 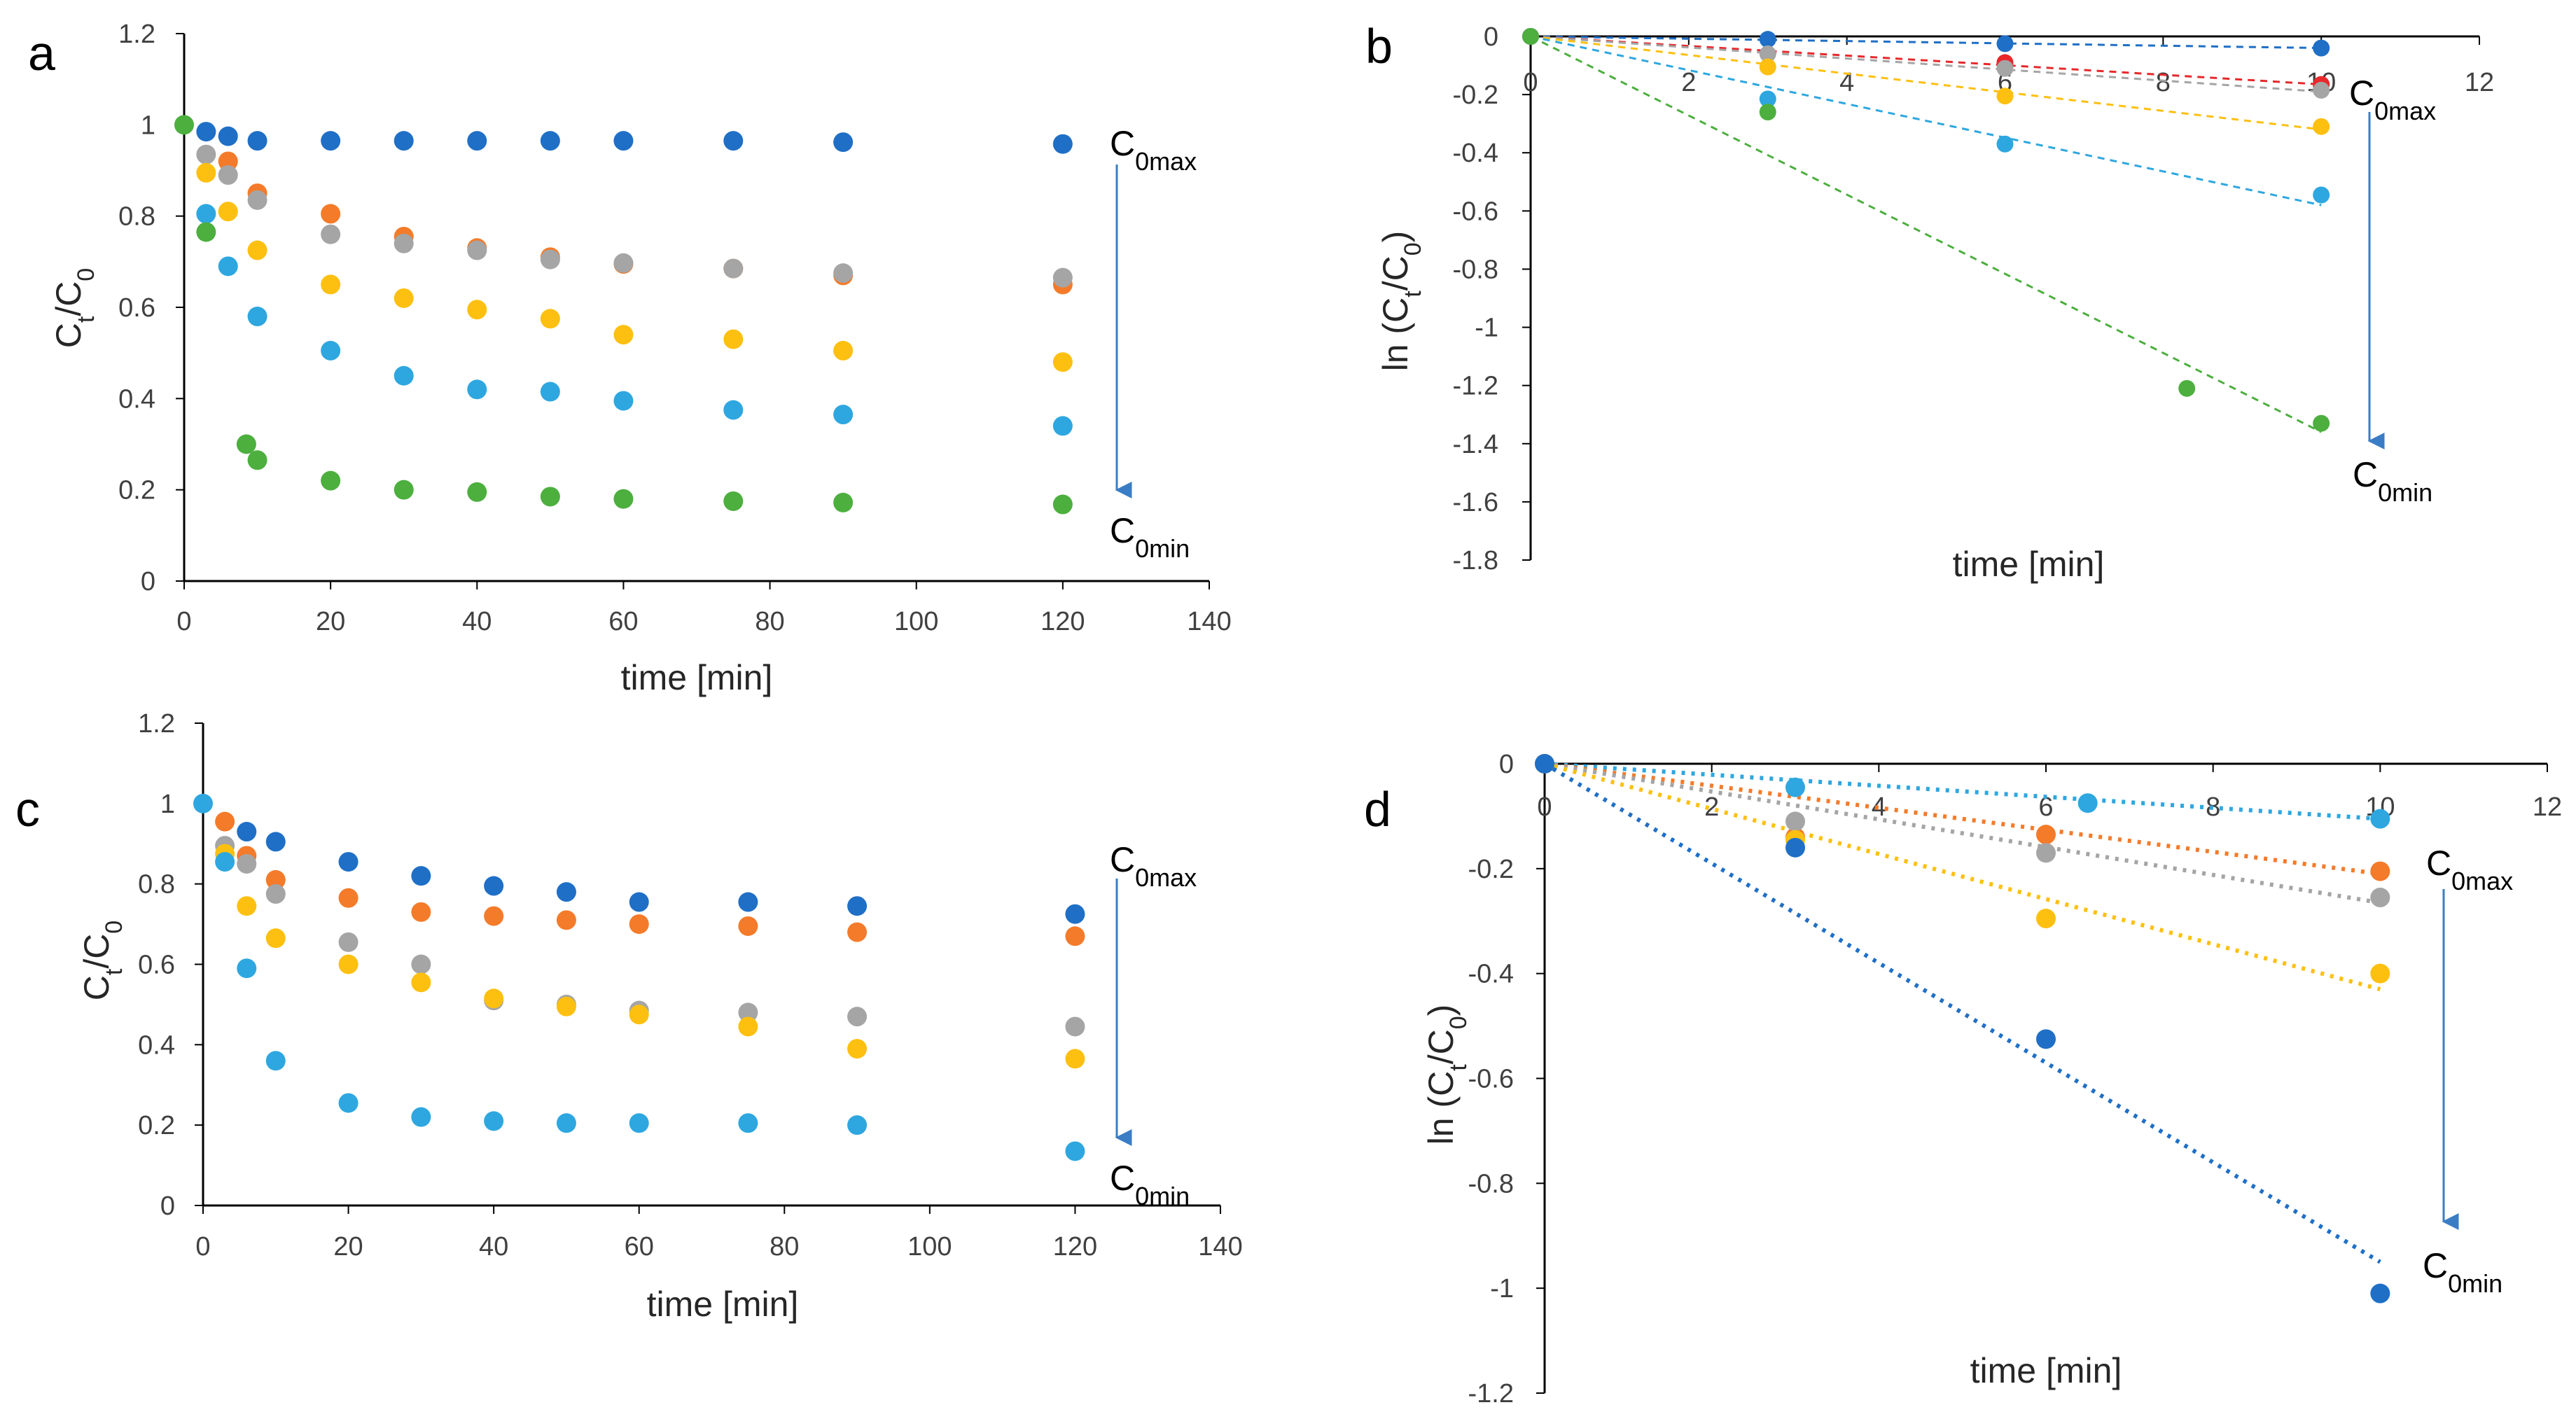 I want to click on trend-line-red, so click(x=1926, y=60).